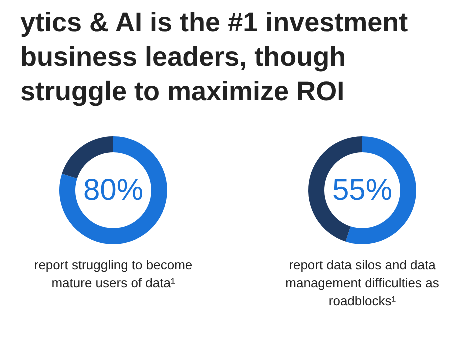  Describe the element at coordinates (113, 274) in the screenshot. I see `text: report struggling to become mature users of data¹` at that location.